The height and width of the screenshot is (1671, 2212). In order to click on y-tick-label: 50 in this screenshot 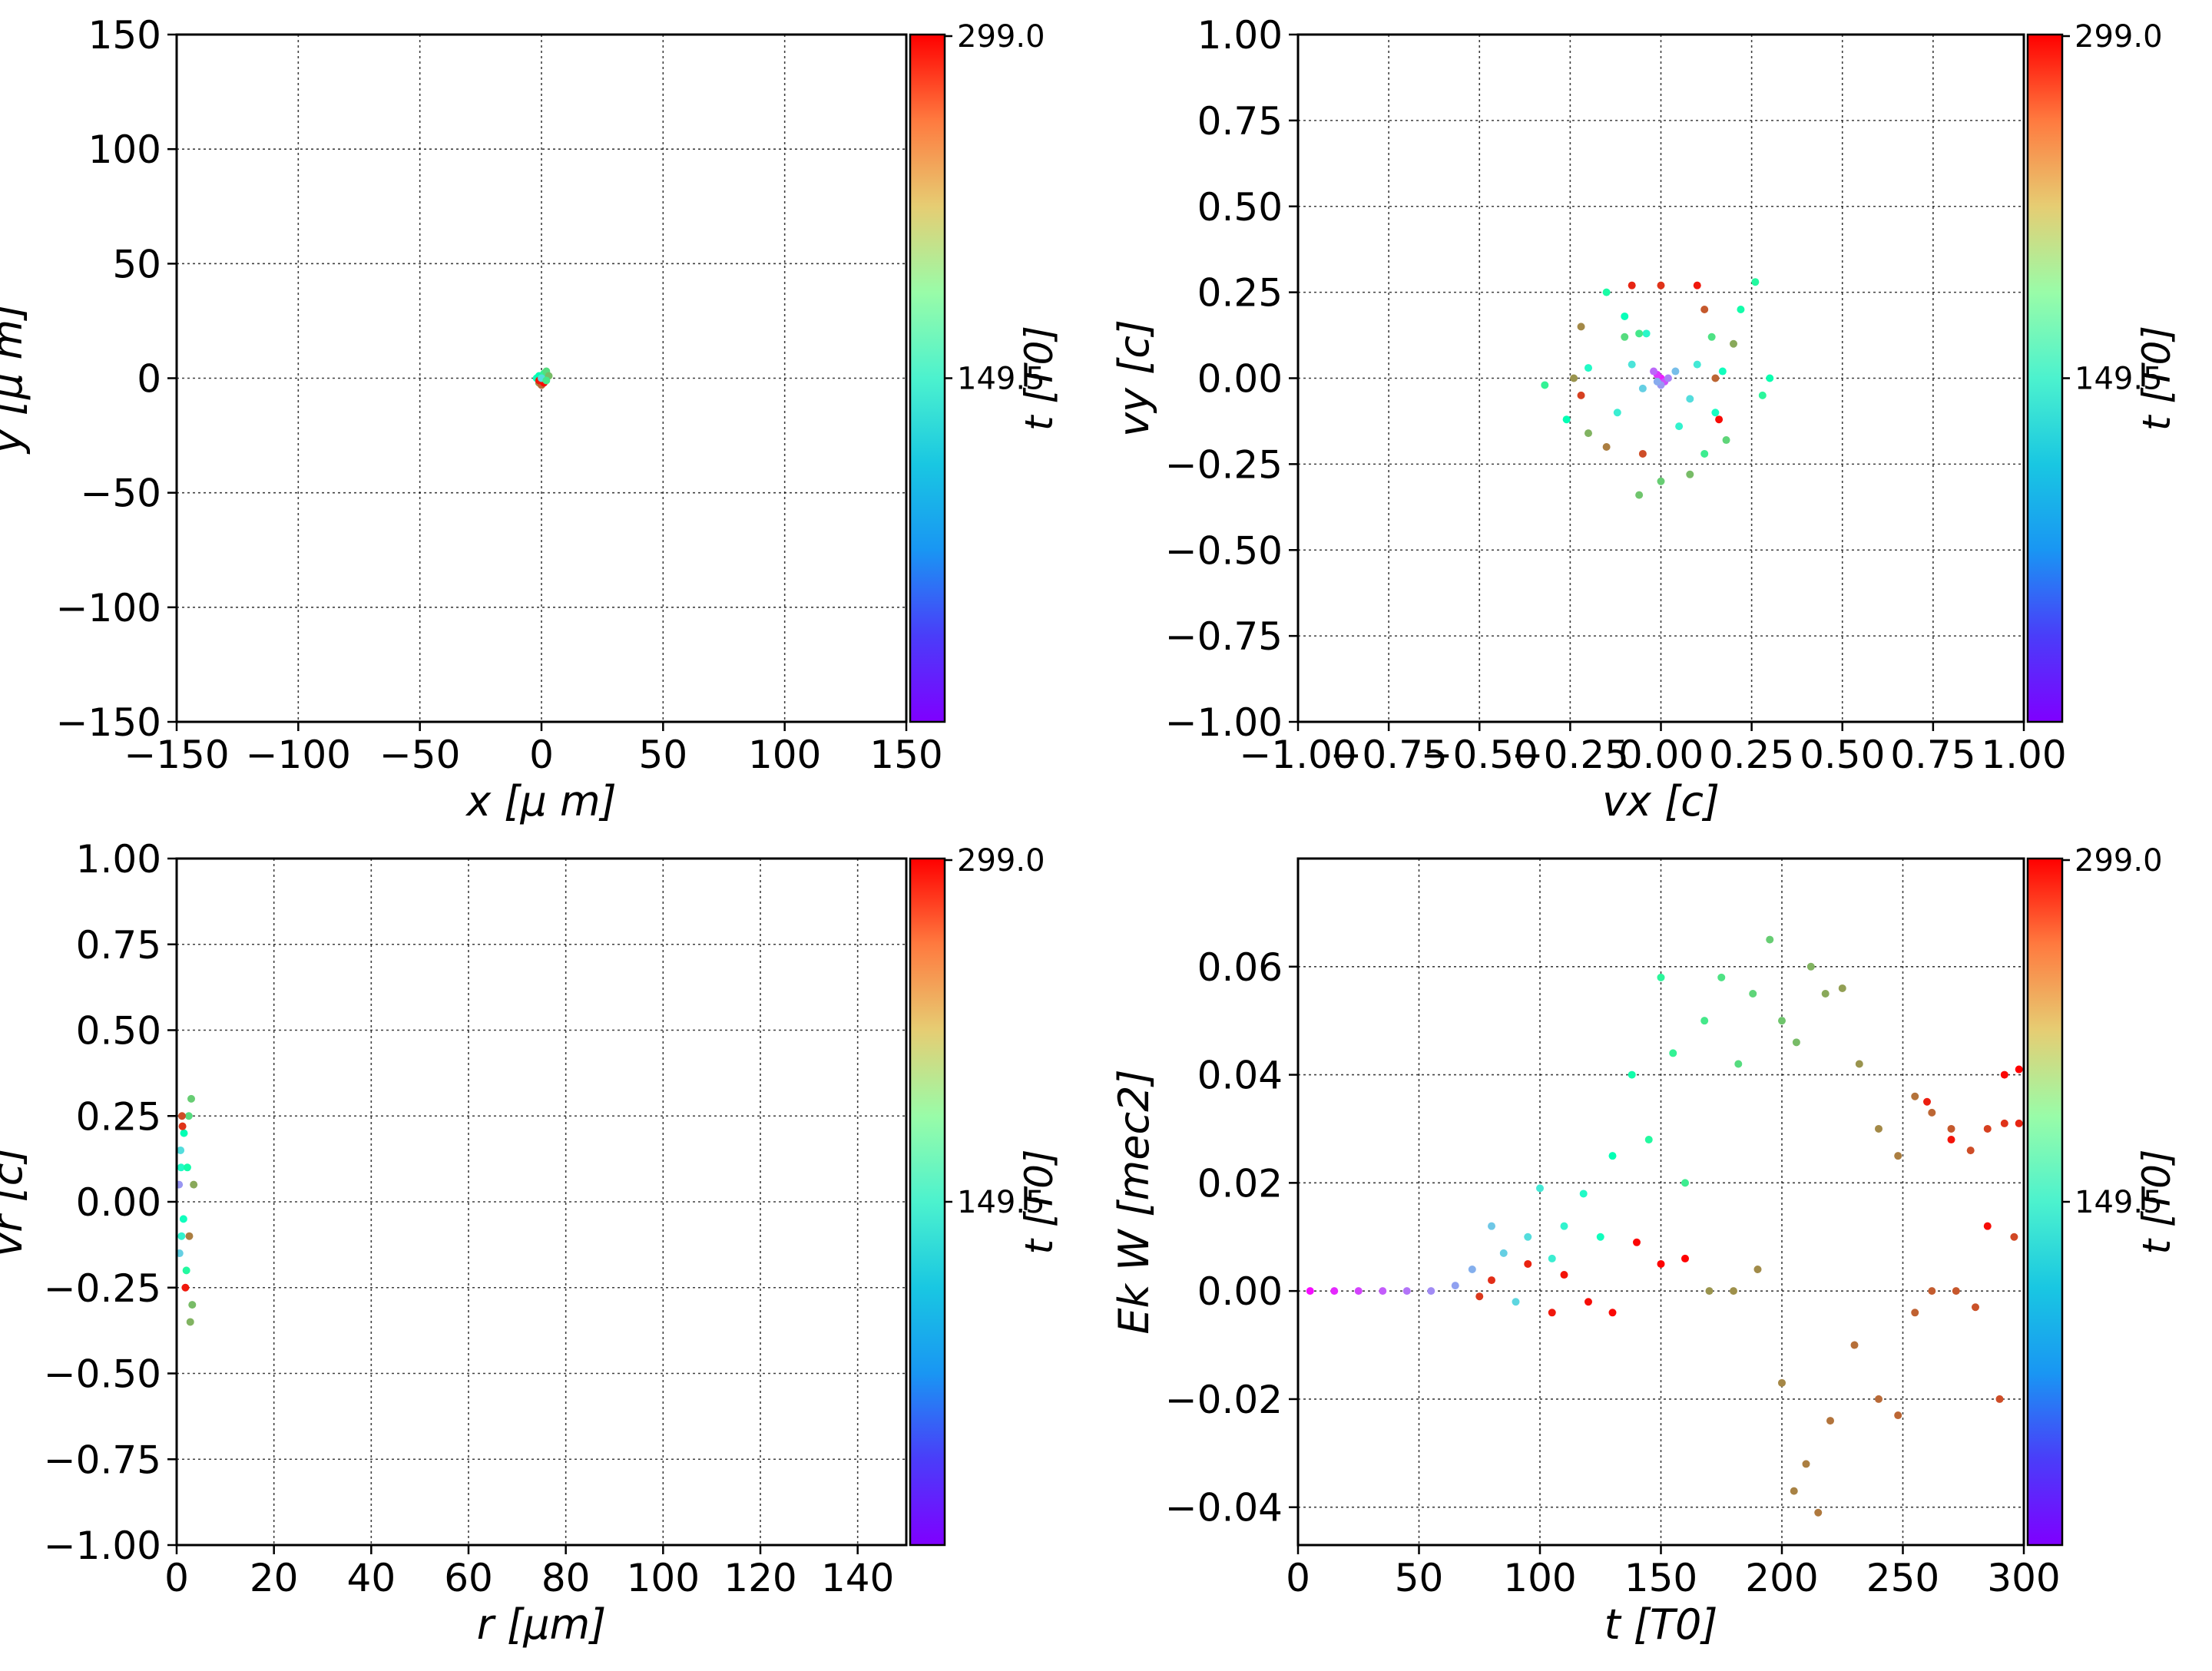, I will do `click(136, 264)`.